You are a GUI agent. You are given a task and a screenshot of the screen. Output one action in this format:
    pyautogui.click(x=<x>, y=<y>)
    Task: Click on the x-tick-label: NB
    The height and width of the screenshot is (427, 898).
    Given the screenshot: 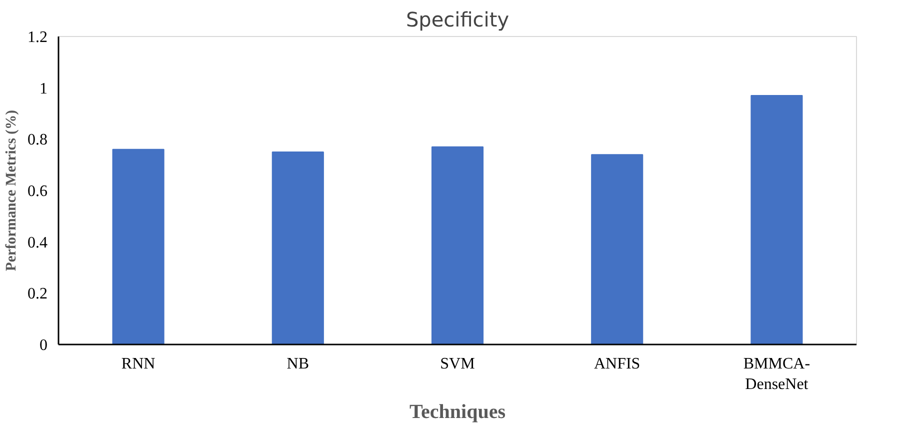 What is the action you would take?
    pyautogui.click(x=298, y=364)
    